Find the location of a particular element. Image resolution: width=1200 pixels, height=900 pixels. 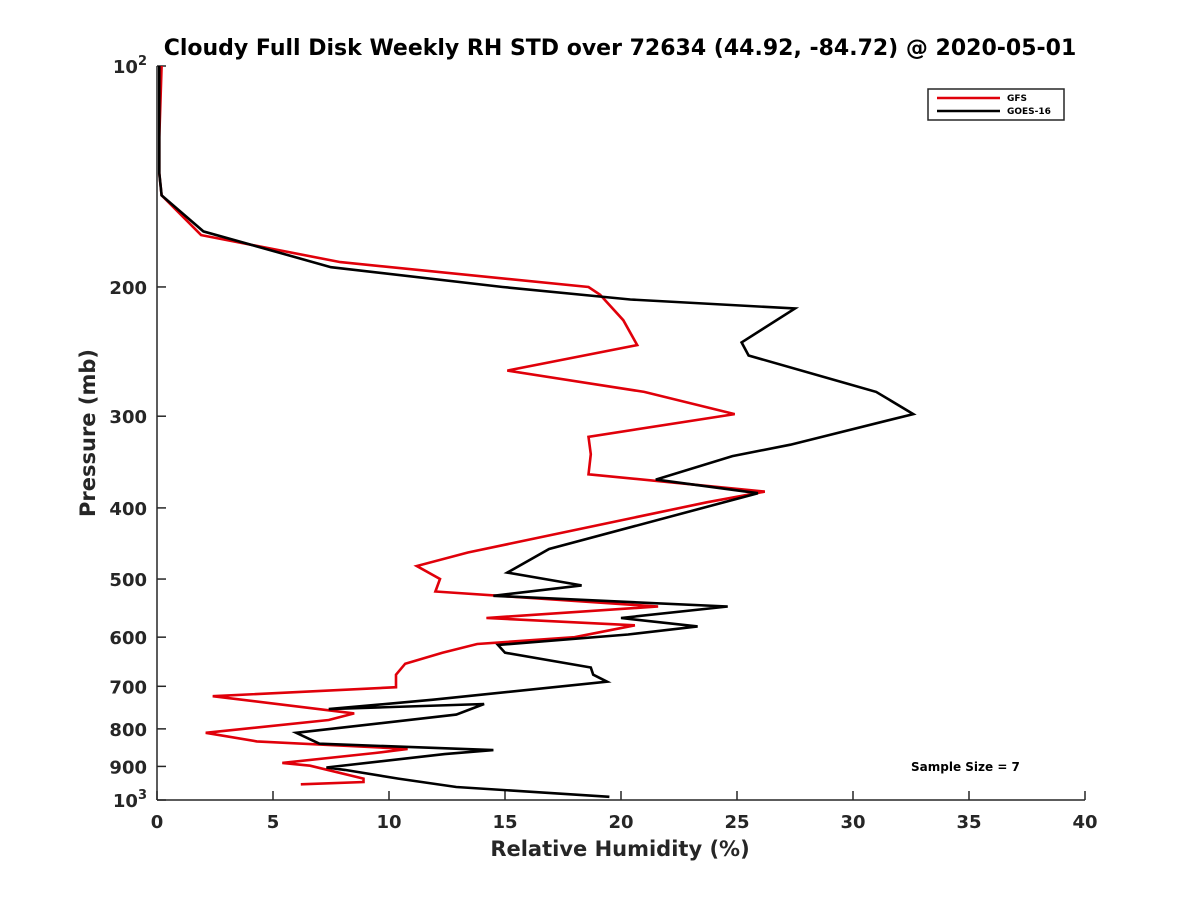

y-tick-label: 10² is located at coordinates (130, 66).